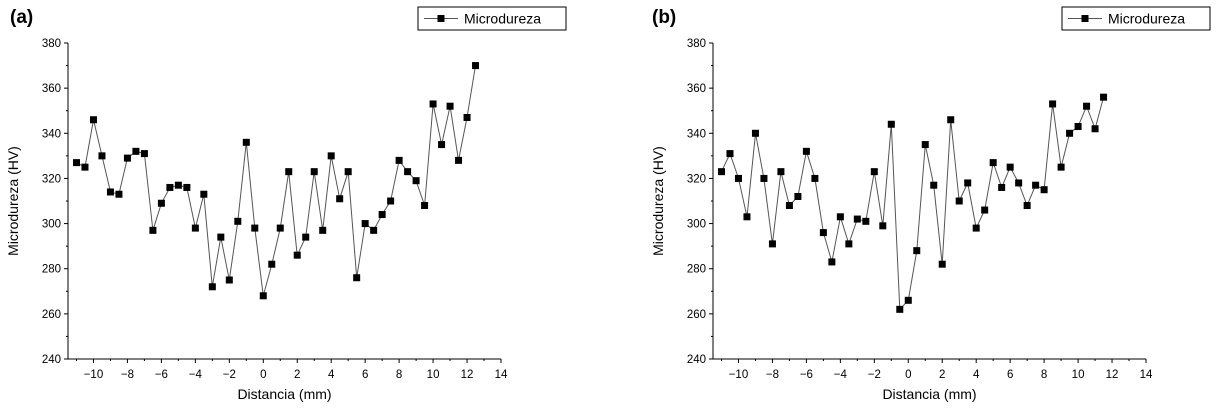  I want to click on x-tick-label: 4, so click(331, 375).